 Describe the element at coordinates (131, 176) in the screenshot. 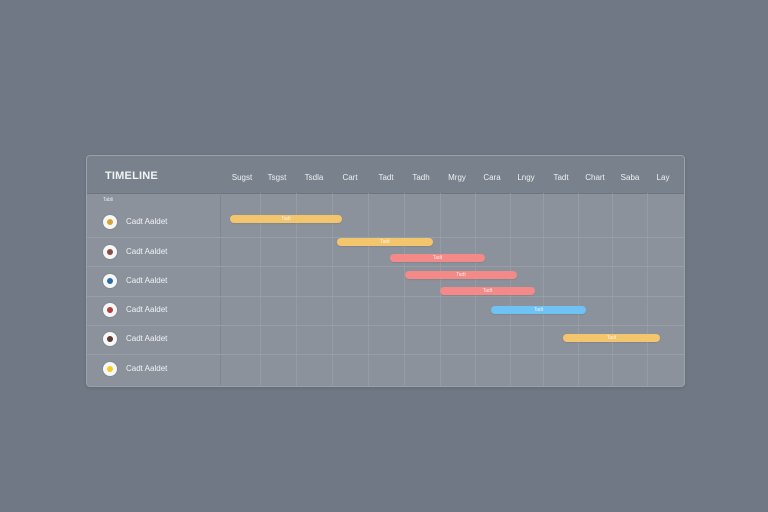

I see `timeline-title: TIMELINE` at that location.